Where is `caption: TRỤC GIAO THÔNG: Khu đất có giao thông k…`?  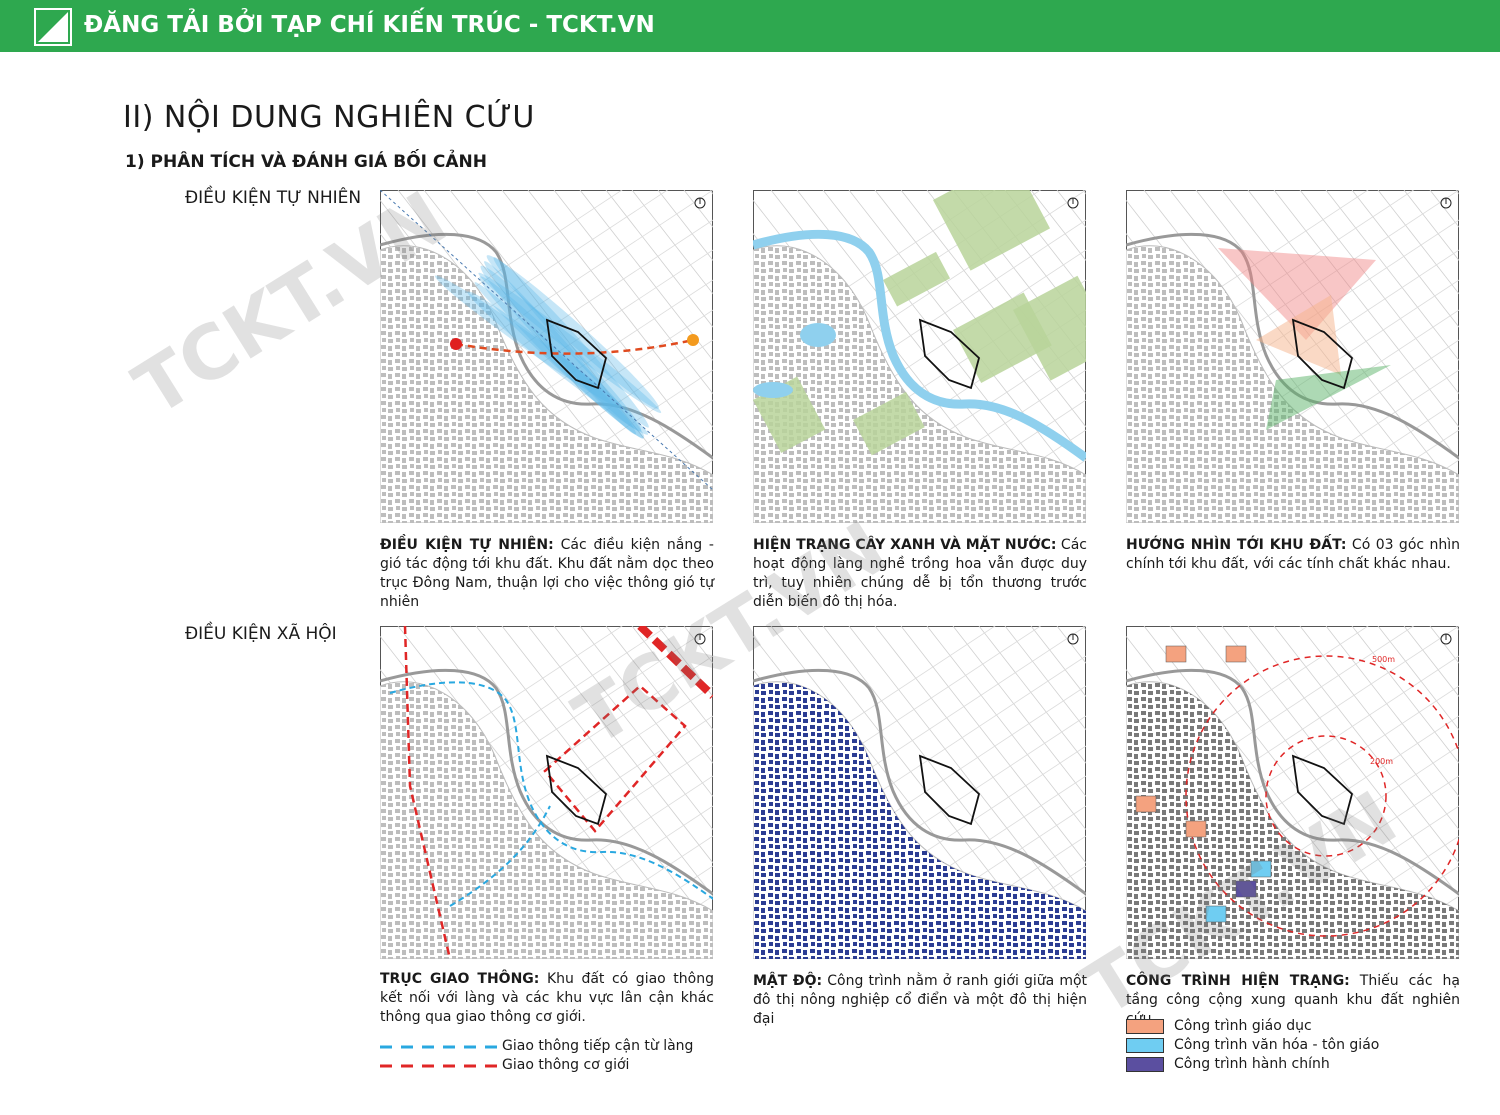 caption: TRỤC GIAO THÔNG: Khu đất có giao thông k… is located at coordinates (547, 998).